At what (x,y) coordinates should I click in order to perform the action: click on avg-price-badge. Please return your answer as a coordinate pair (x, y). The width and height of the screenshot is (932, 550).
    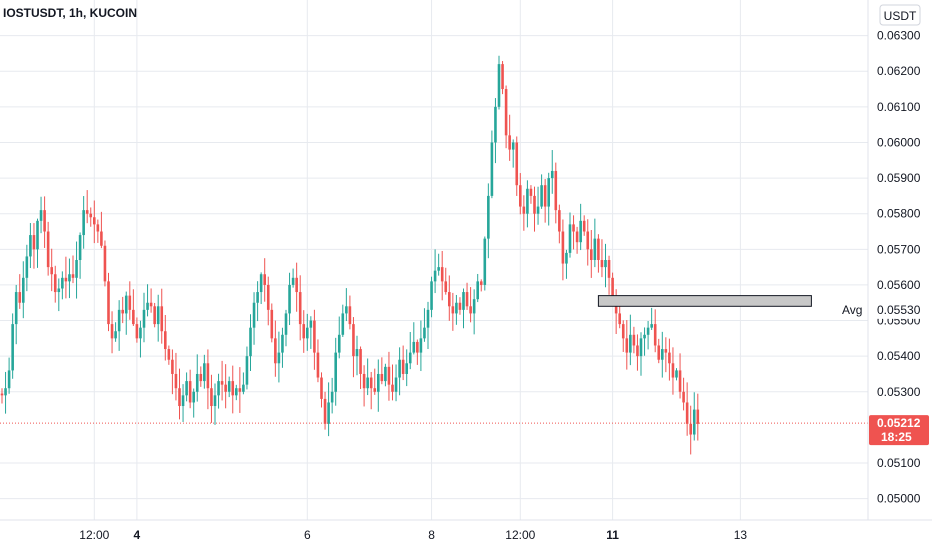
    Looking at the image, I should click on (899, 310).